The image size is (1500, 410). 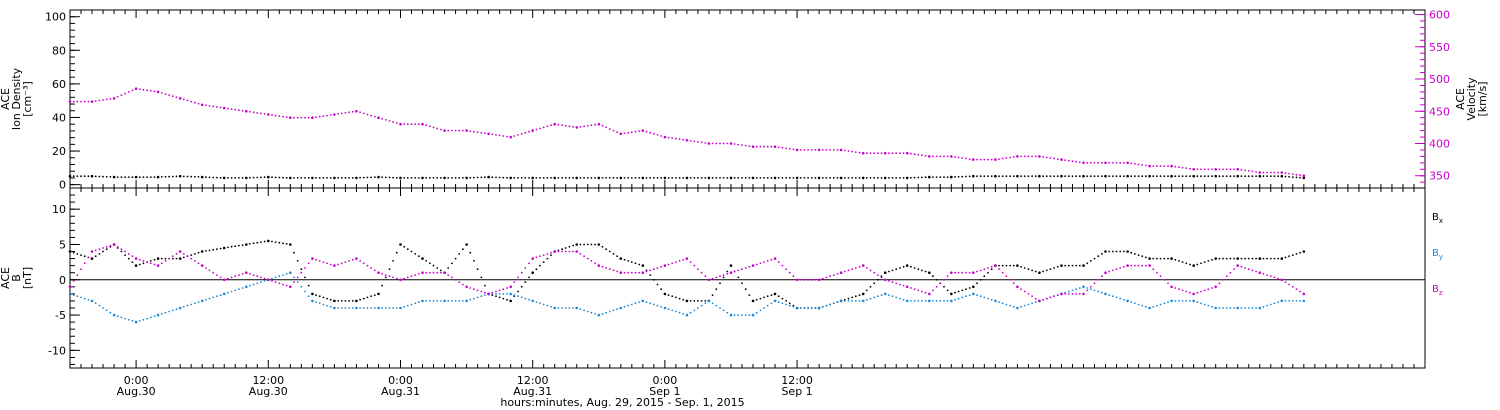 I want to click on y2-tick-label: 600, so click(x=1439, y=15).